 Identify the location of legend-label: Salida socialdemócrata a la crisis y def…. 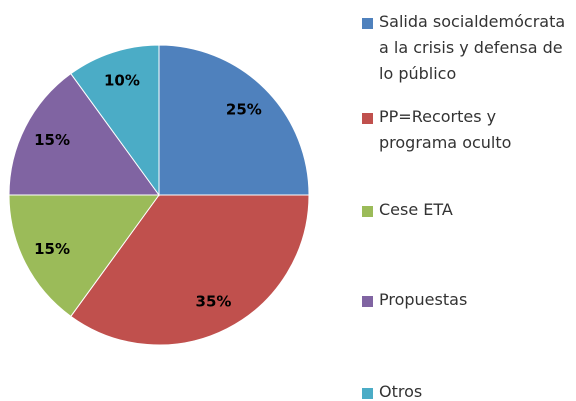
(472, 47).